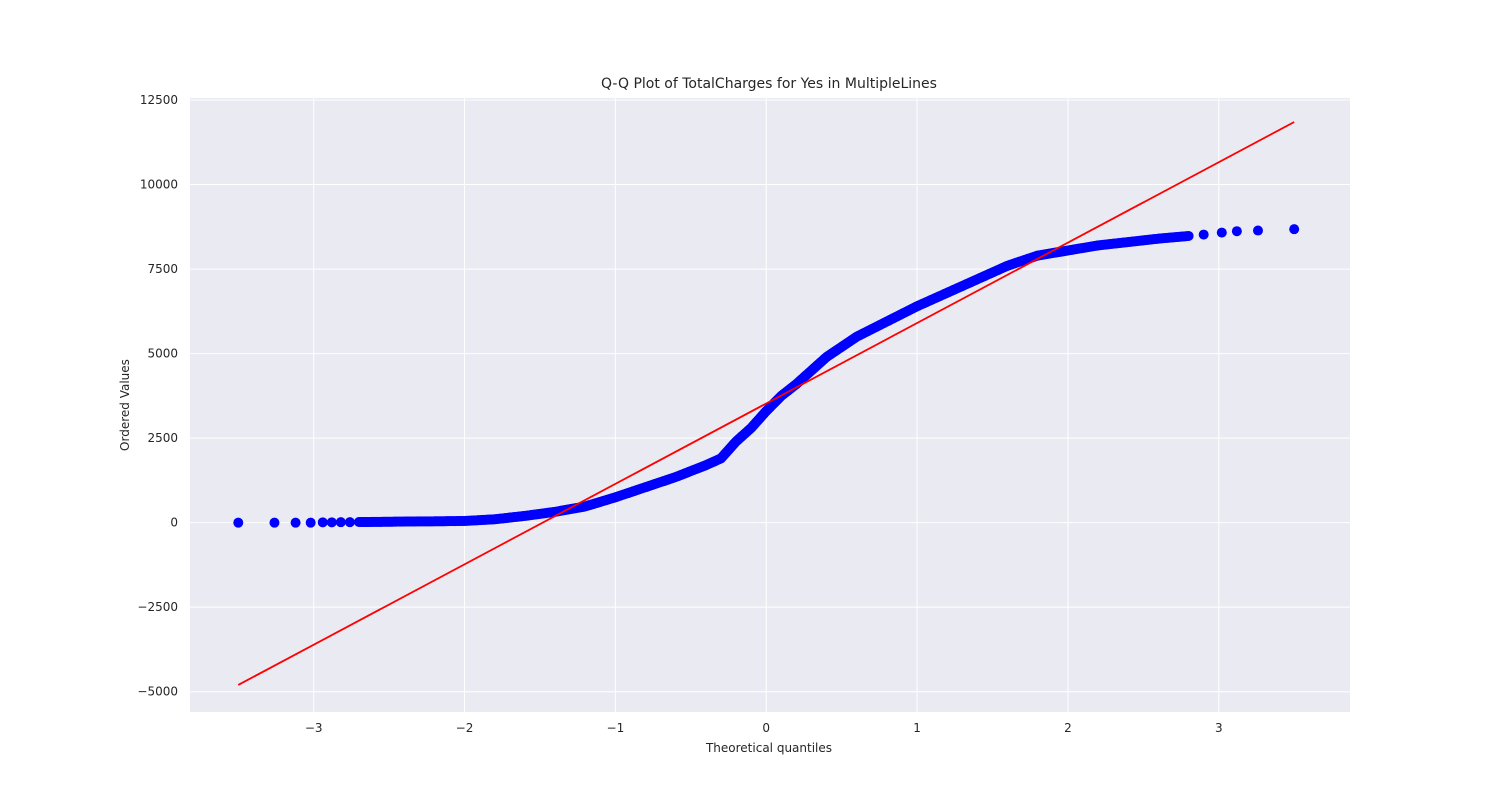 The width and height of the screenshot is (1500, 800). I want to click on y-tick-label: −5000, so click(157, 692).